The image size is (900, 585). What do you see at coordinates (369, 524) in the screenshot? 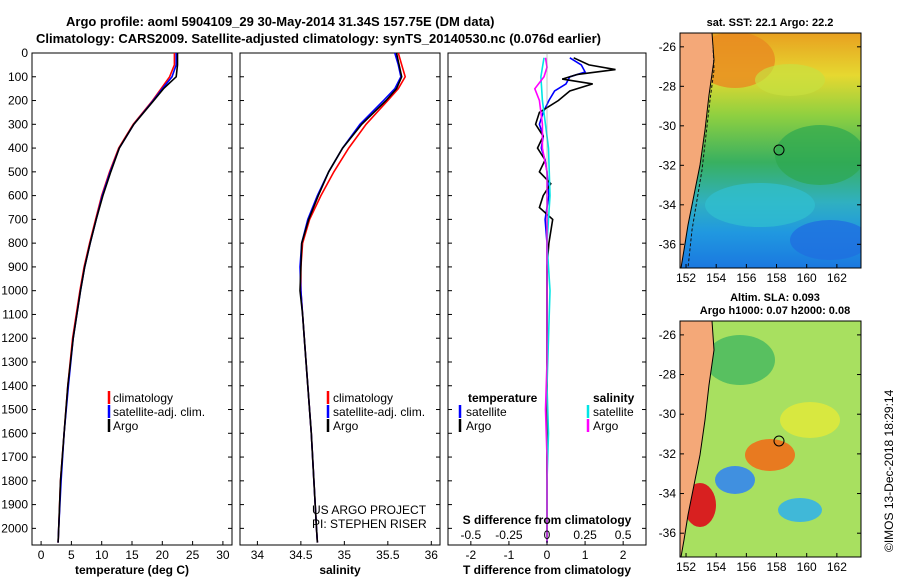
I see `credit-pi: PI: STEPHEN RISER` at bounding box center [369, 524].